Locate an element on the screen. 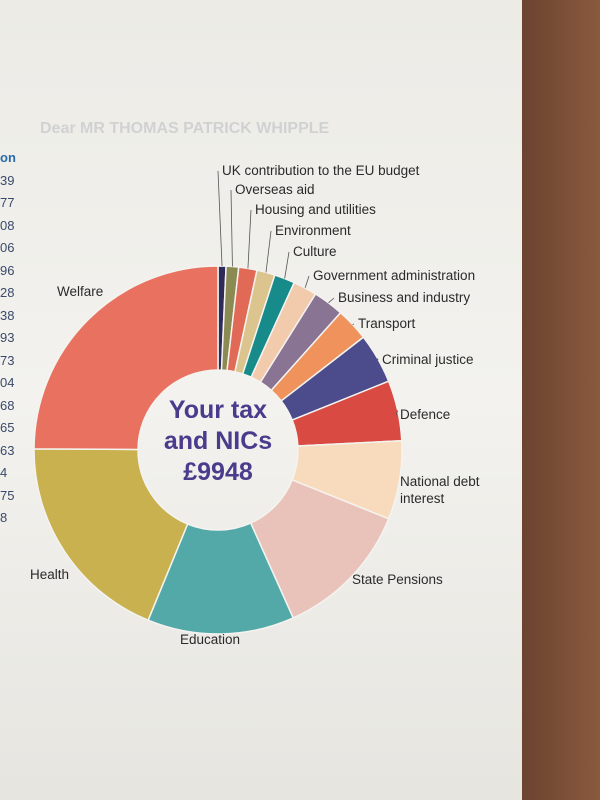 The width and height of the screenshot is (600, 800). column-number: 77 is located at coordinates (7, 202).